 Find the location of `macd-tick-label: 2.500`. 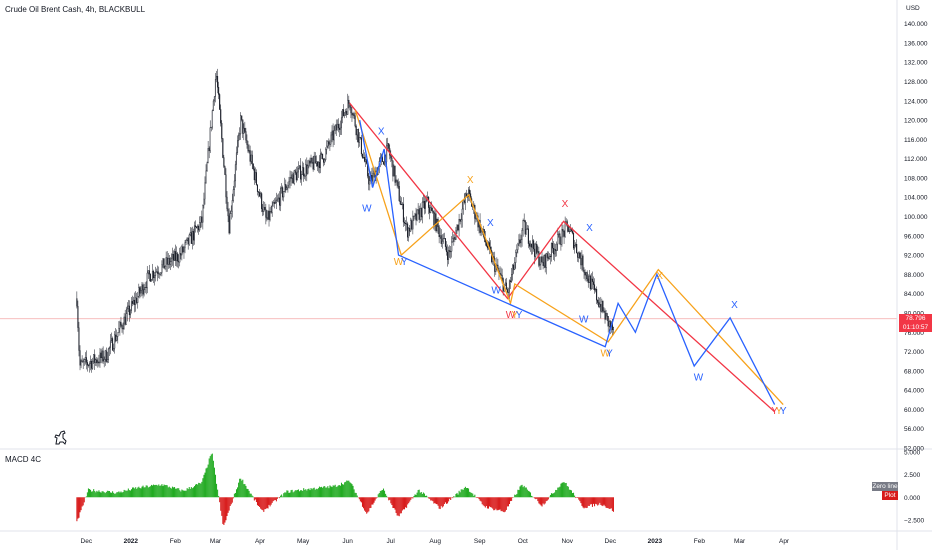

macd-tick-label: 2.500 is located at coordinates (912, 475).